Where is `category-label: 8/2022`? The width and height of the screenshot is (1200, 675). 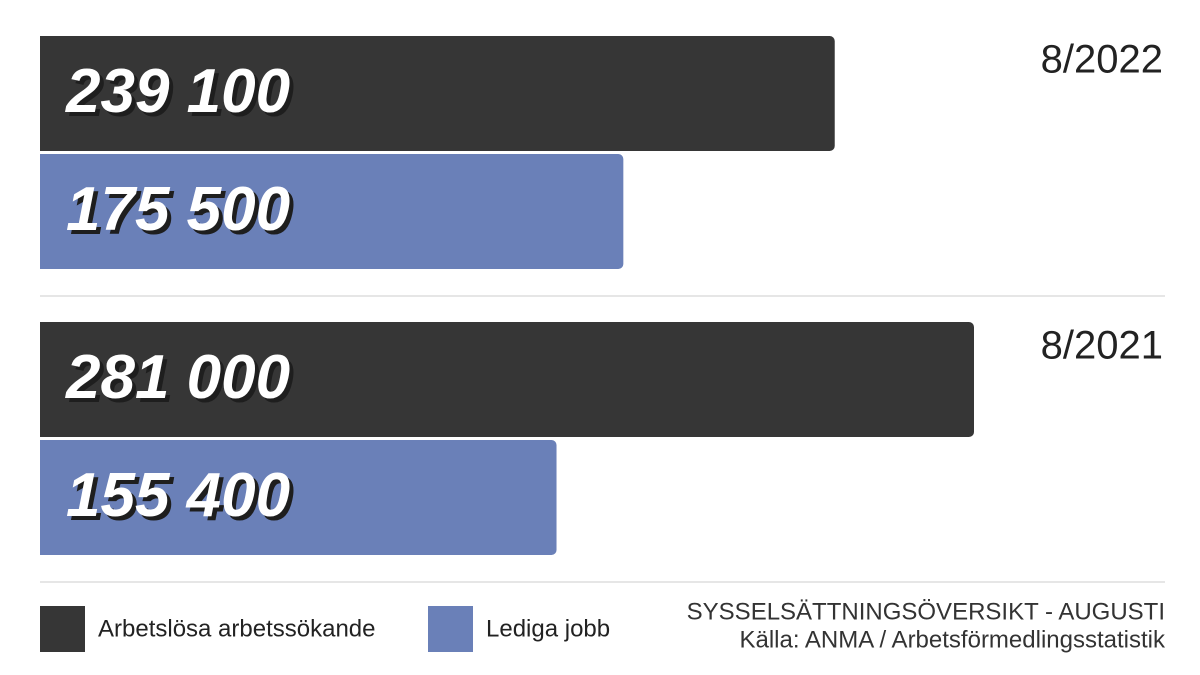 category-label: 8/2022 is located at coordinates (1102, 60).